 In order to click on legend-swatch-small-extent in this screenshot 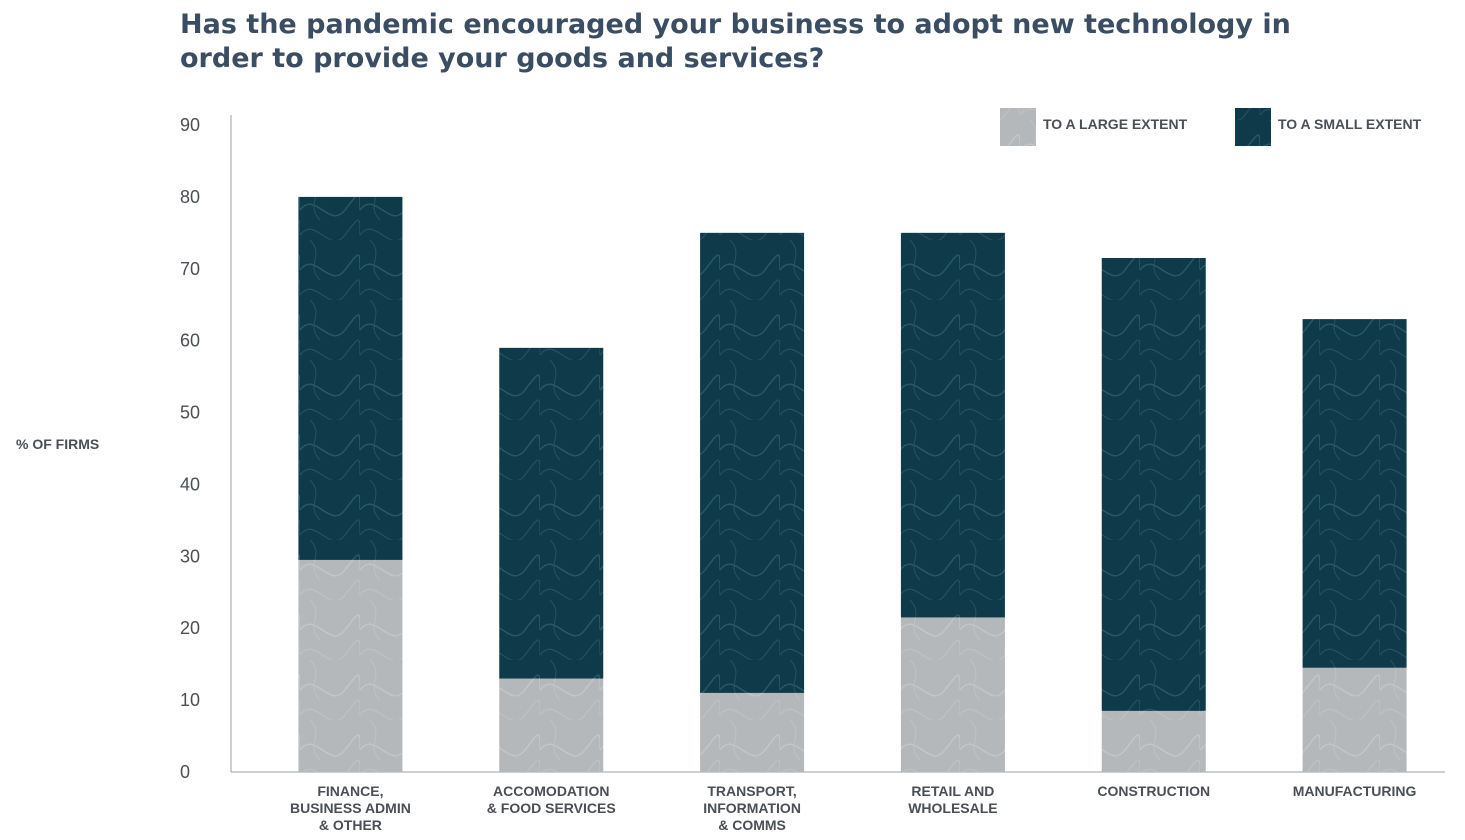, I will do `click(1253, 127)`.